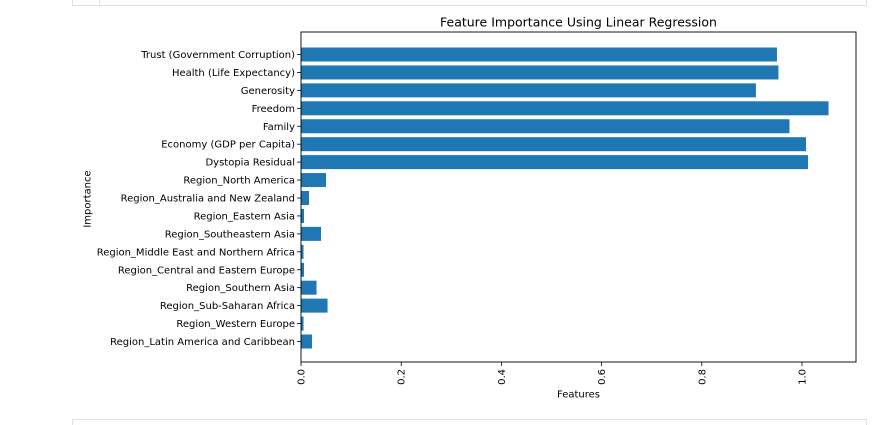  Describe the element at coordinates (250, 163) in the screenshot. I see `y-tick-label: Dystopia Residual` at that location.